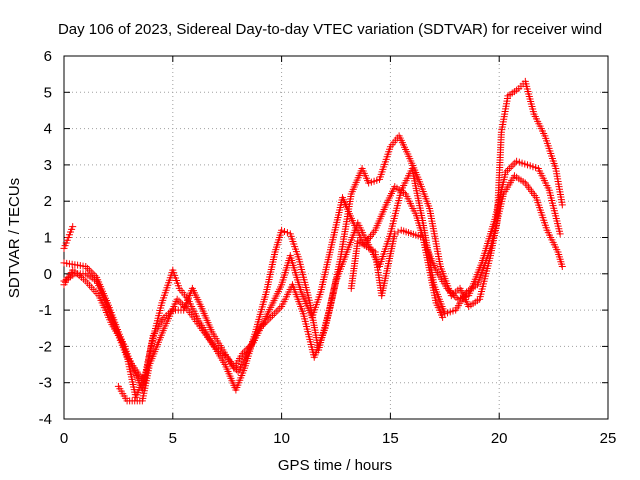 Image resolution: width=640 pixels, height=480 pixels. Describe the element at coordinates (14, 238) in the screenshot. I see `y-axis-label: SDTVAR / TECUs` at that location.